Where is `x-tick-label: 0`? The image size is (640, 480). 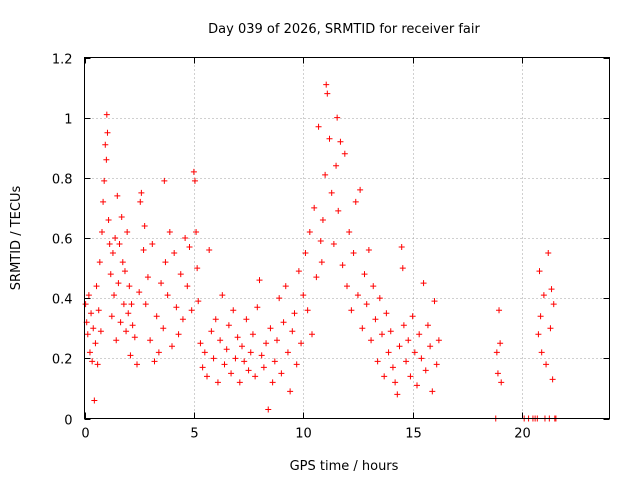
x-tick-label: 0 is located at coordinates (85, 434).